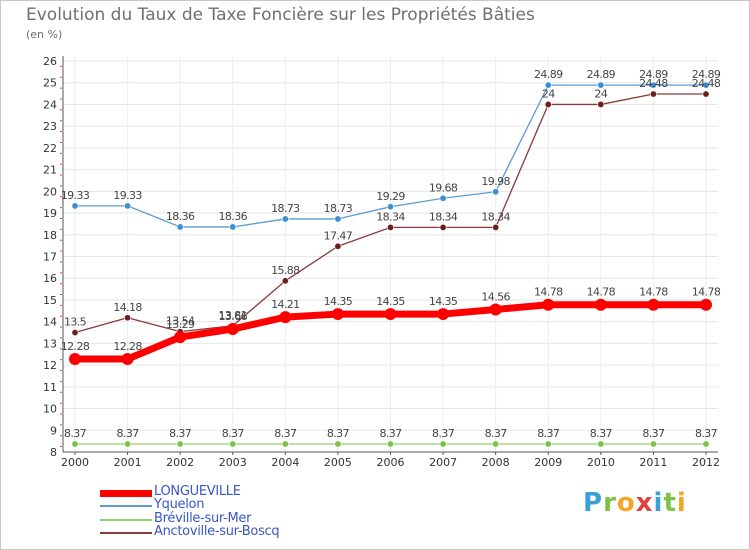 The image size is (750, 550). Describe the element at coordinates (75, 322) in the screenshot. I see `data-label-anctoville-sur-boscq: 13.5` at that location.